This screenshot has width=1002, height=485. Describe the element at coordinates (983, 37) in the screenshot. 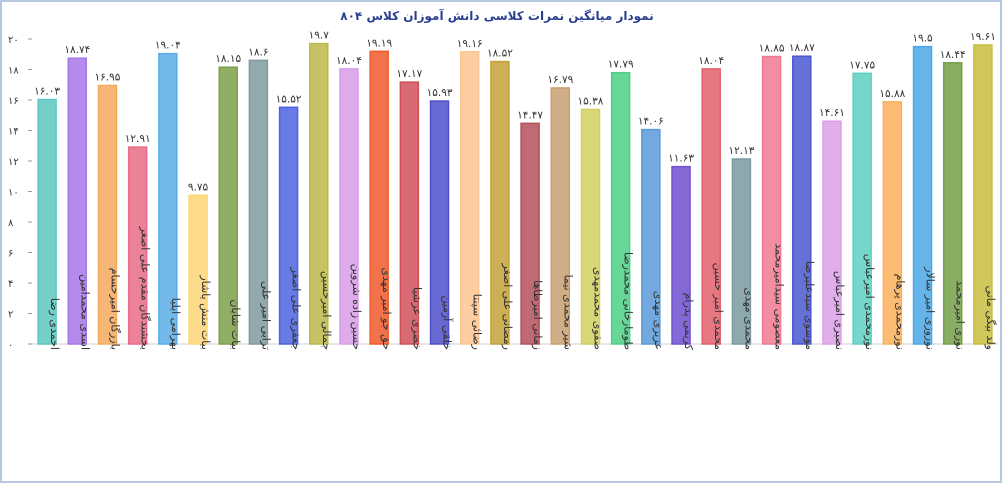

I see `value-label: ۱۹.۶۱` at that location.